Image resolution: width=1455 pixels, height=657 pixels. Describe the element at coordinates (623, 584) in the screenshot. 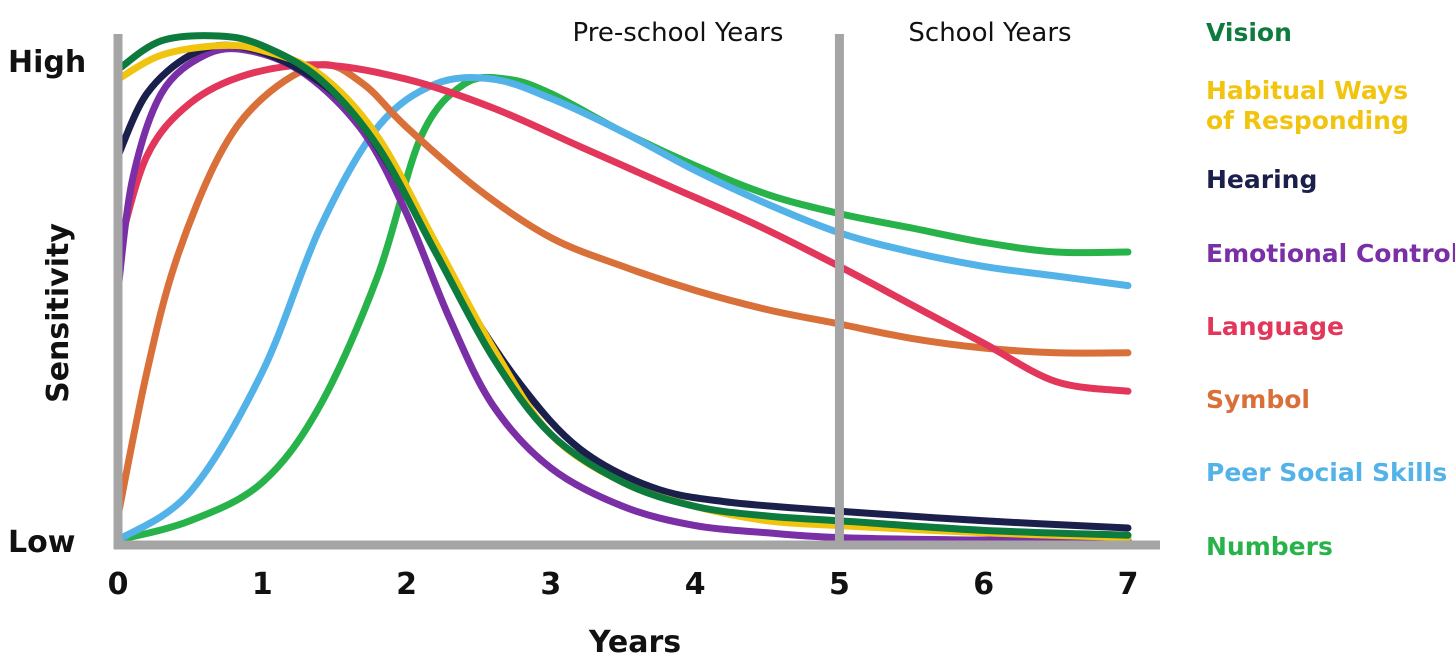

I see `x-tick-labels: 0 1 2 3 4 5 6 7` at that location.